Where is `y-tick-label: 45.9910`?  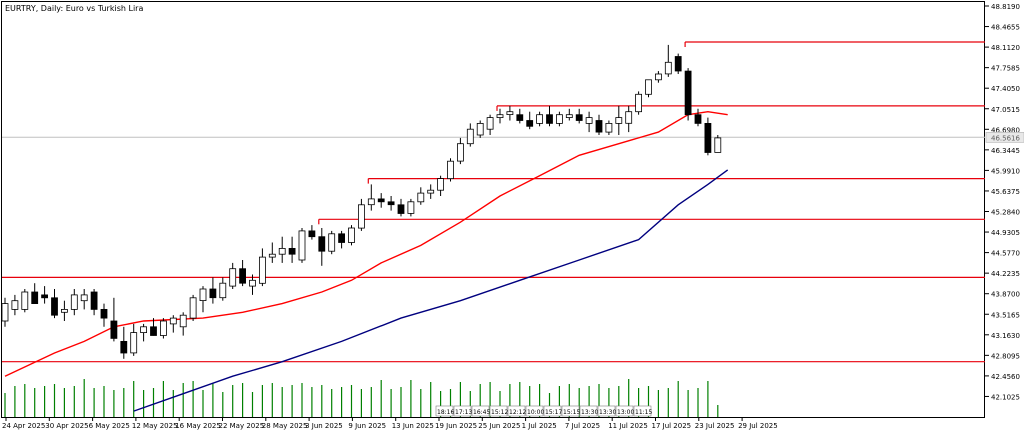
y-tick-label: 45.9910 is located at coordinates (1005, 171).